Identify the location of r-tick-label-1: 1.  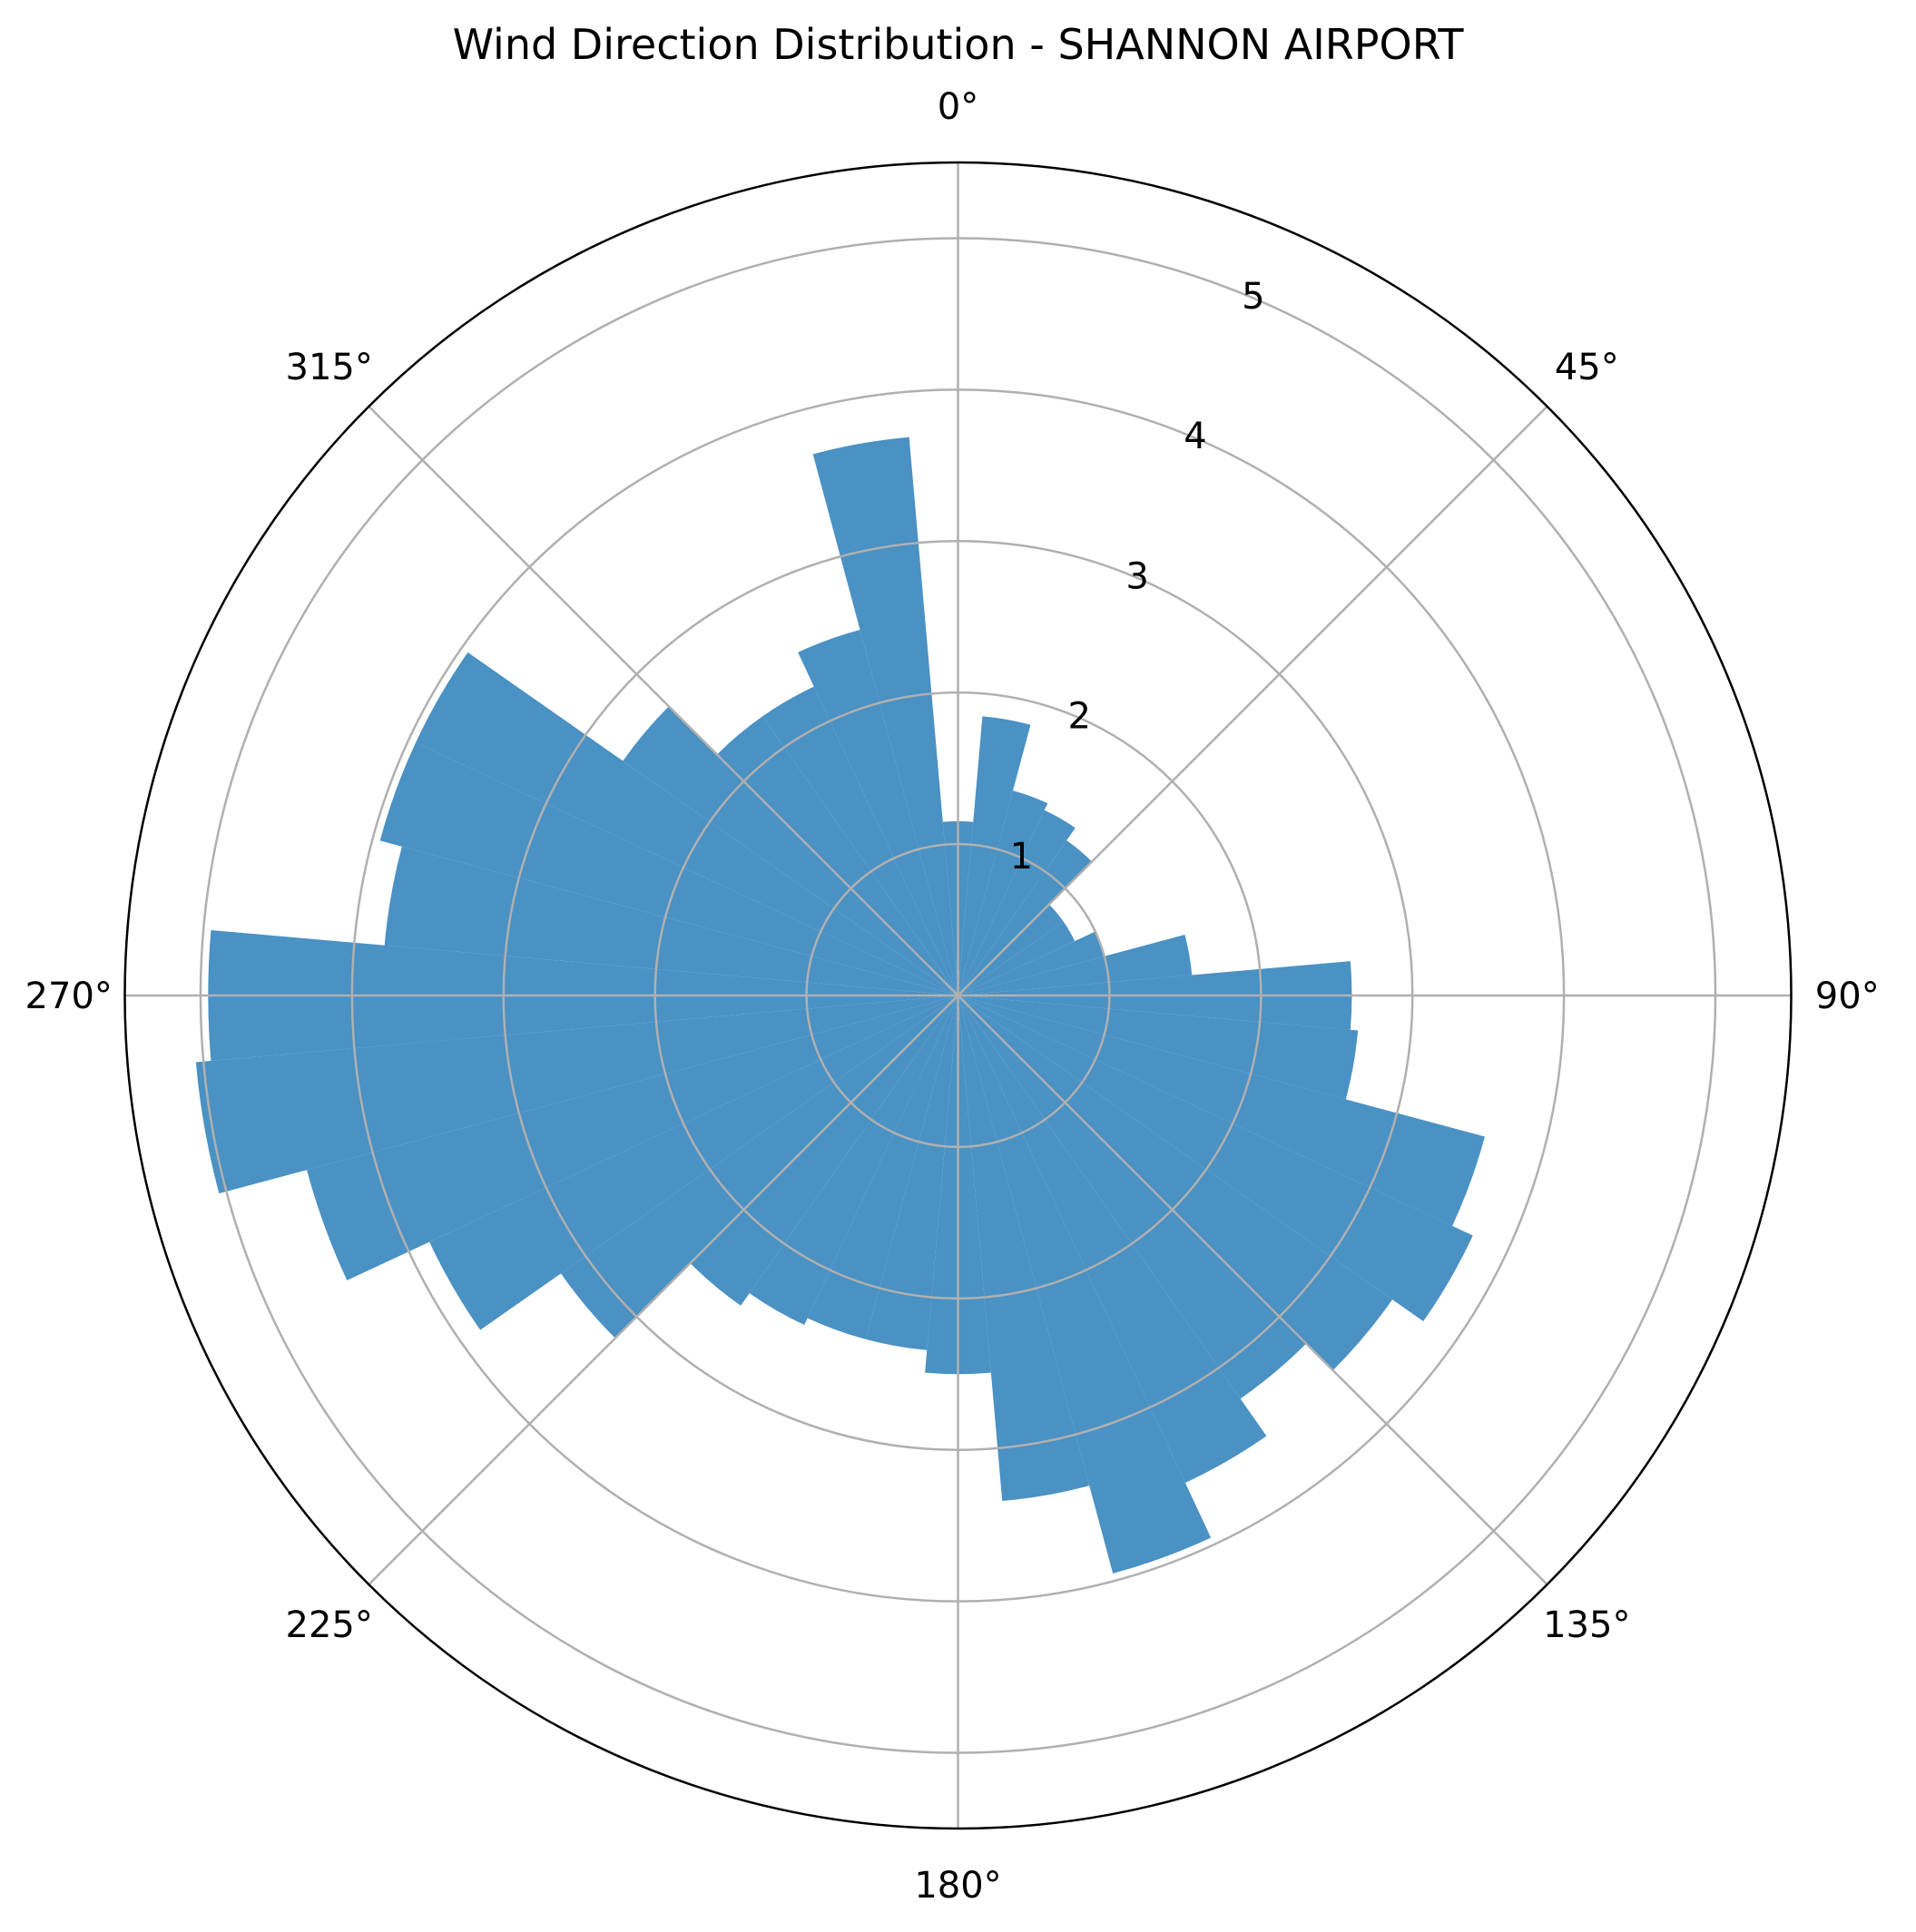
(1022, 857).